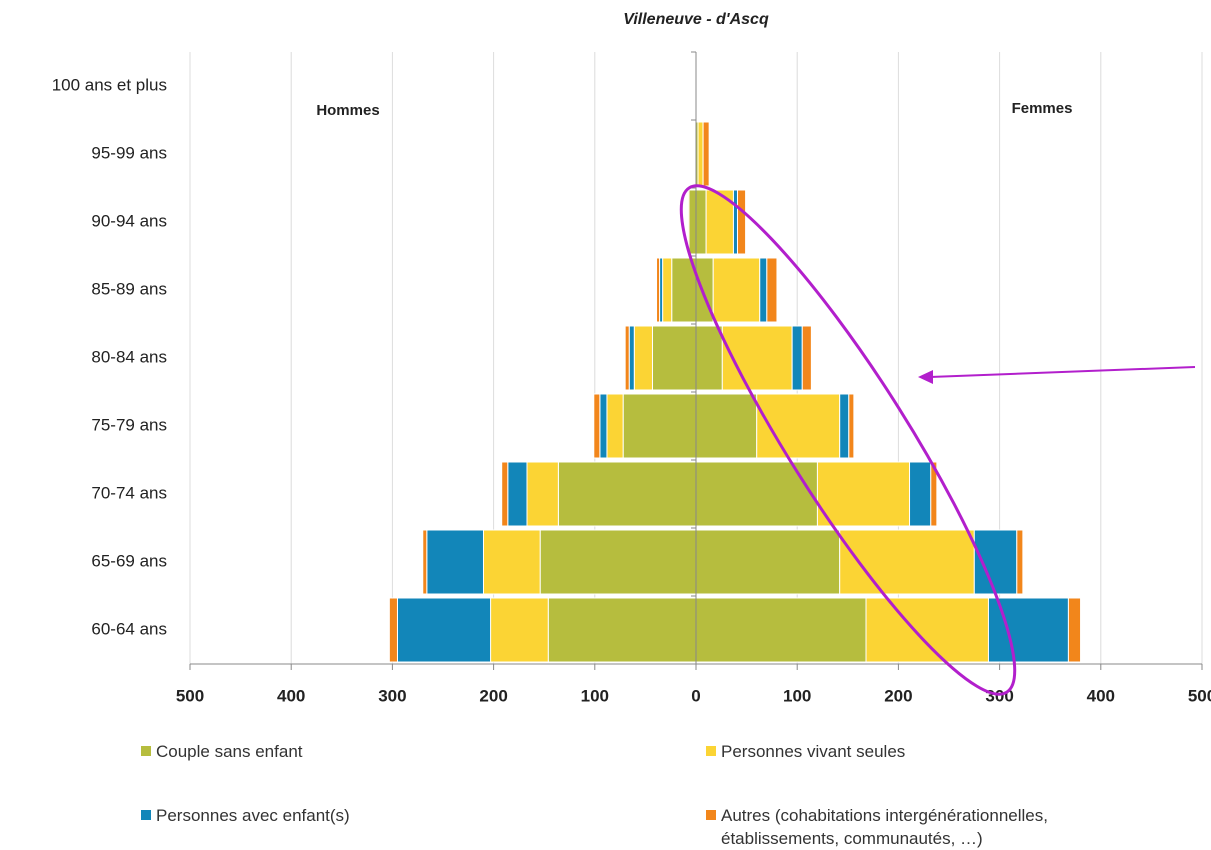 This screenshot has width=1211, height=850. I want to click on x-tick-label: 300, so click(392, 695).